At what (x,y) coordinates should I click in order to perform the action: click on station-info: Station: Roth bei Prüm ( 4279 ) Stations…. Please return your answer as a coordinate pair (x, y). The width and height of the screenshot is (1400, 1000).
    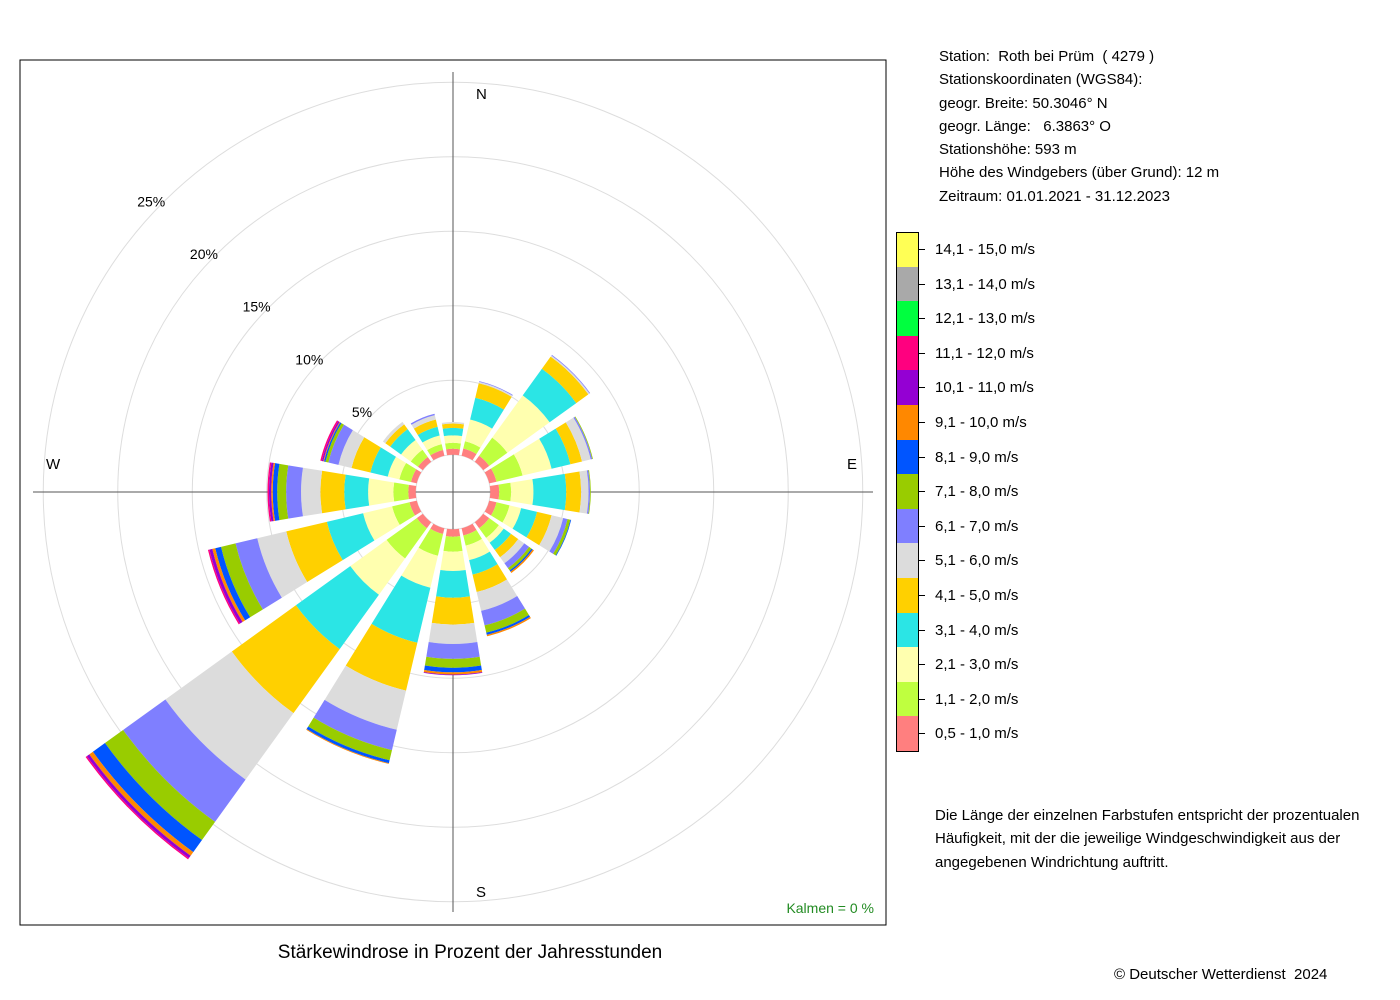
    Looking at the image, I should click on (1079, 126).